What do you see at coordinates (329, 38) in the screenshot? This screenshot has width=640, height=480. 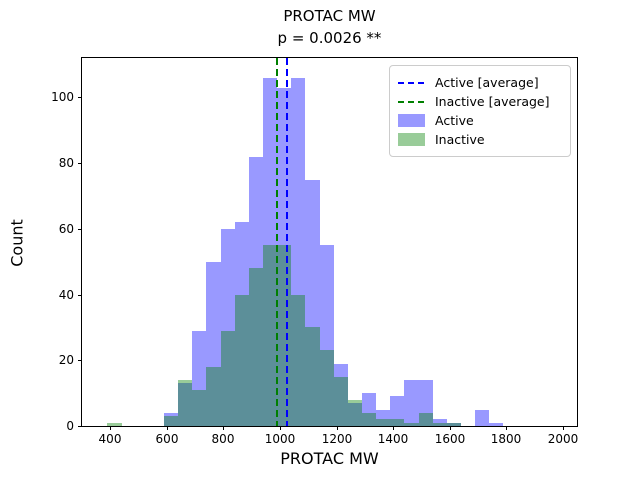 I see `chart-subtitle-pvalue: p = 0.0026 **` at bounding box center [329, 38].